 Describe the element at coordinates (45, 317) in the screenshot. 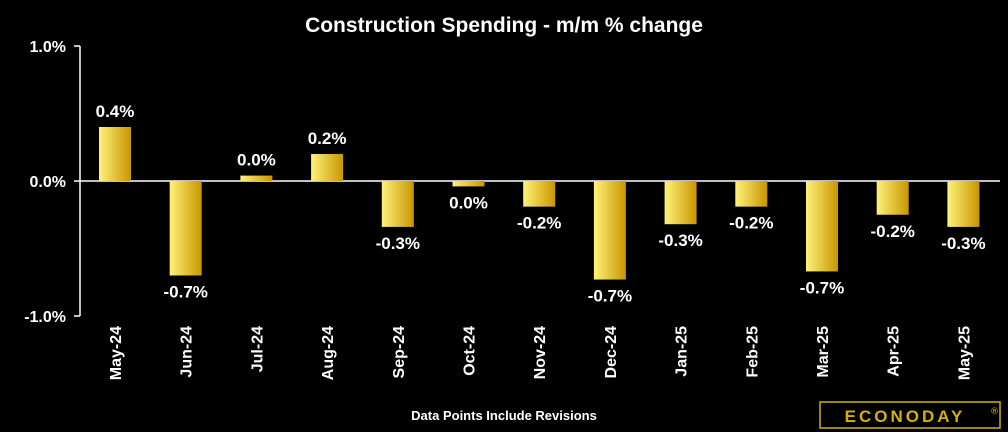

I see `y-tick-label: -1.0%` at that location.